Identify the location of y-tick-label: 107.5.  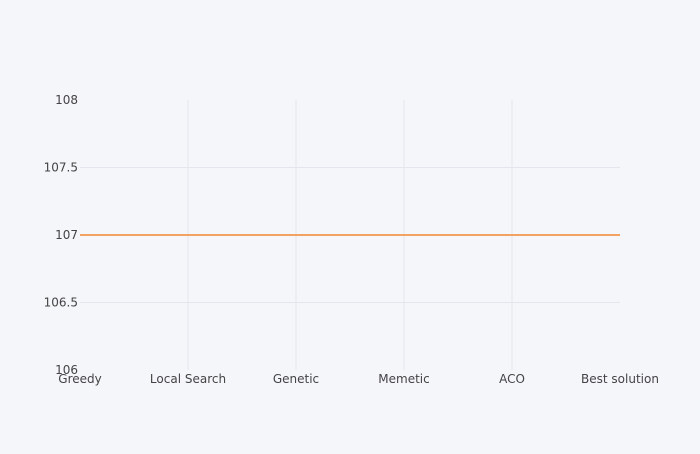
(61, 168).